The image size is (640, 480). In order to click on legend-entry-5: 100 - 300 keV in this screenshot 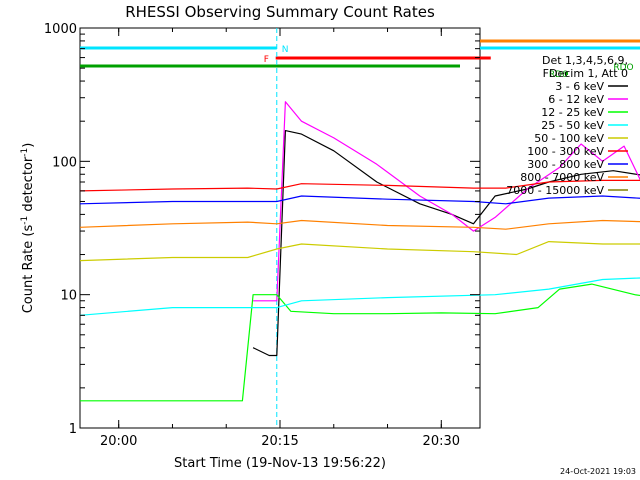, I will do `click(565, 151)`.